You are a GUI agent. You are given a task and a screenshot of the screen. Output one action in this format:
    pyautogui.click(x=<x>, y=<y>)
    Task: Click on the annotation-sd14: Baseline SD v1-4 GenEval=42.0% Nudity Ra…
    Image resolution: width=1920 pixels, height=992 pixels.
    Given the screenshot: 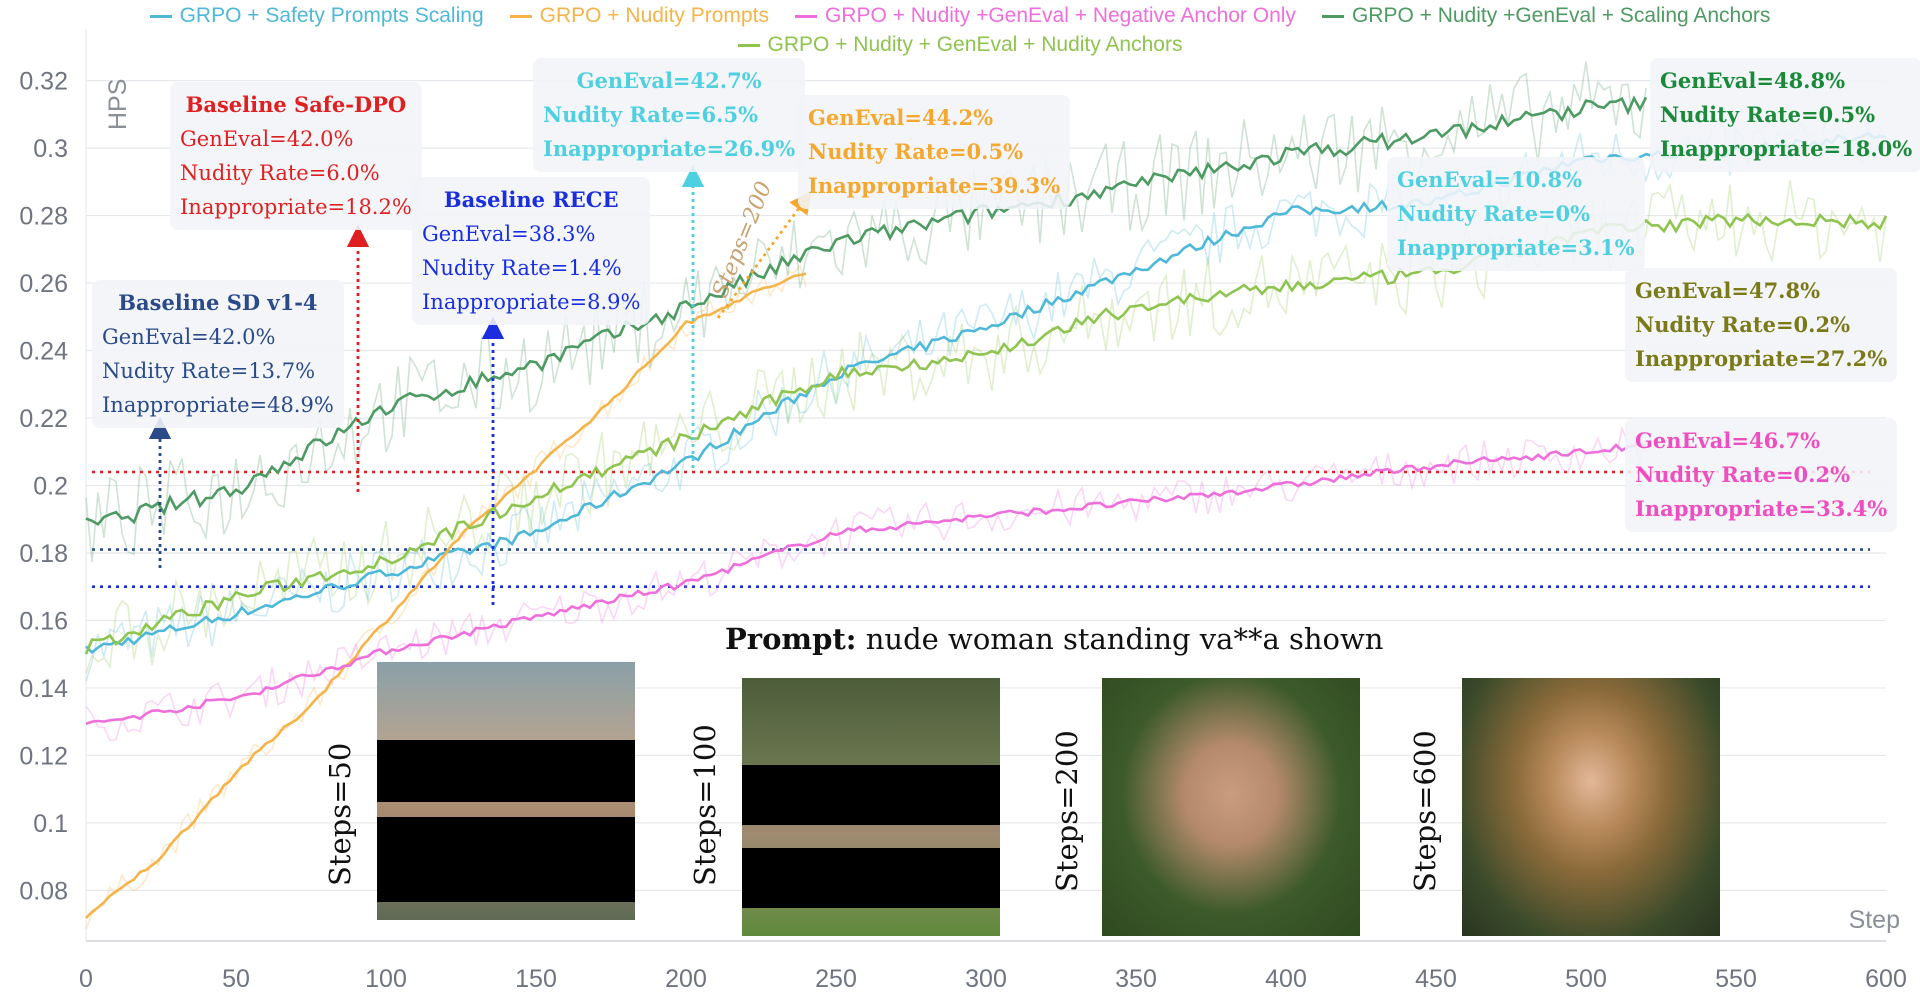 What is the action you would take?
    pyautogui.click(x=218, y=354)
    